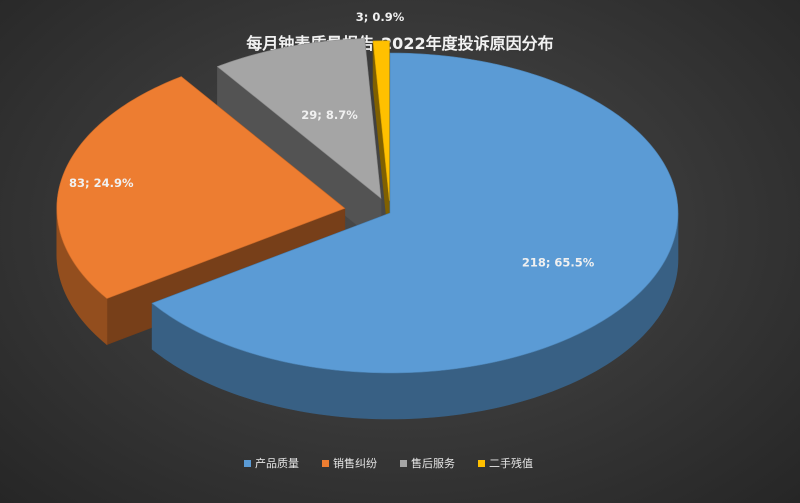 This screenshot has height=503, width=800. Describe the element at coordinates (247, 463) in the screenshot. I see `legend-swatch-产品质量` at that location.